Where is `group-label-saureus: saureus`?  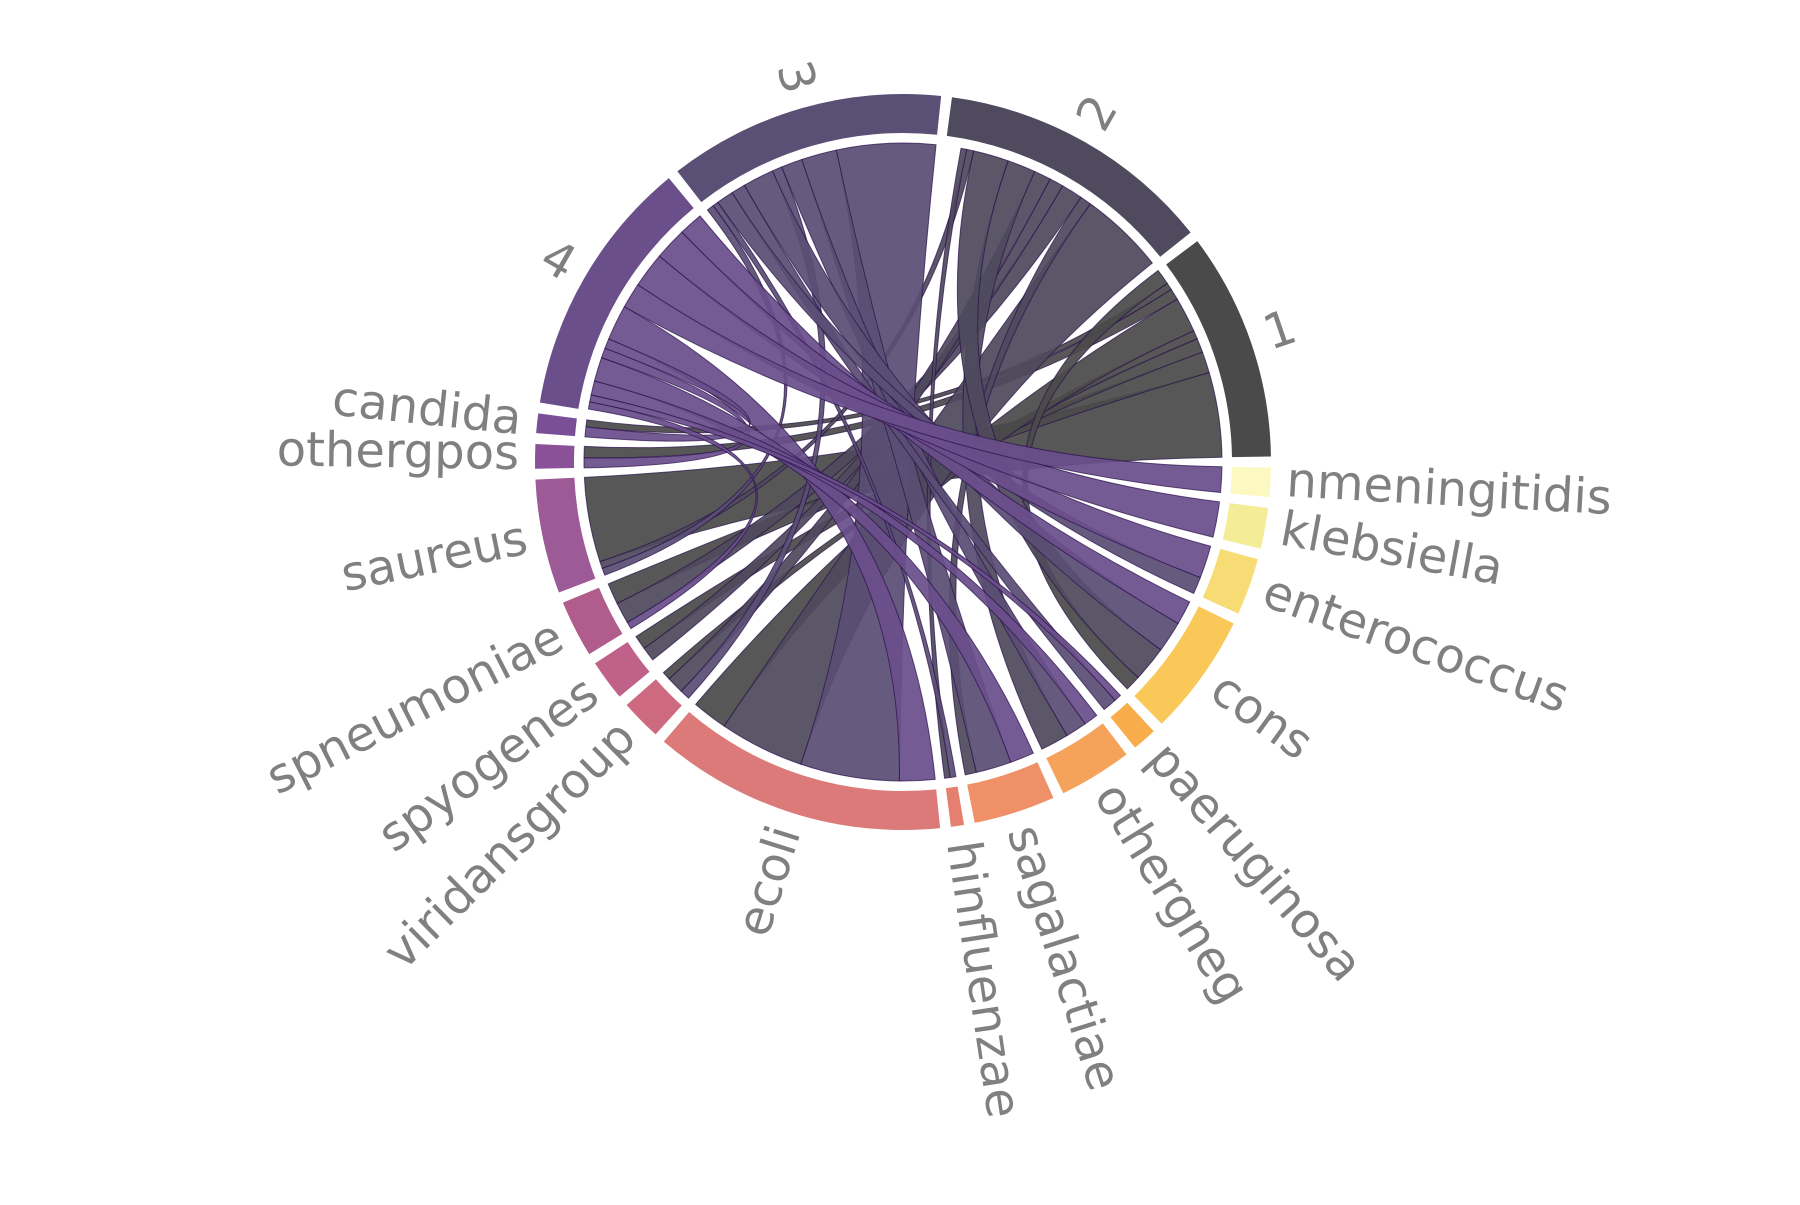 group-label-saureus: saureus is located at coordinates (434, 556).